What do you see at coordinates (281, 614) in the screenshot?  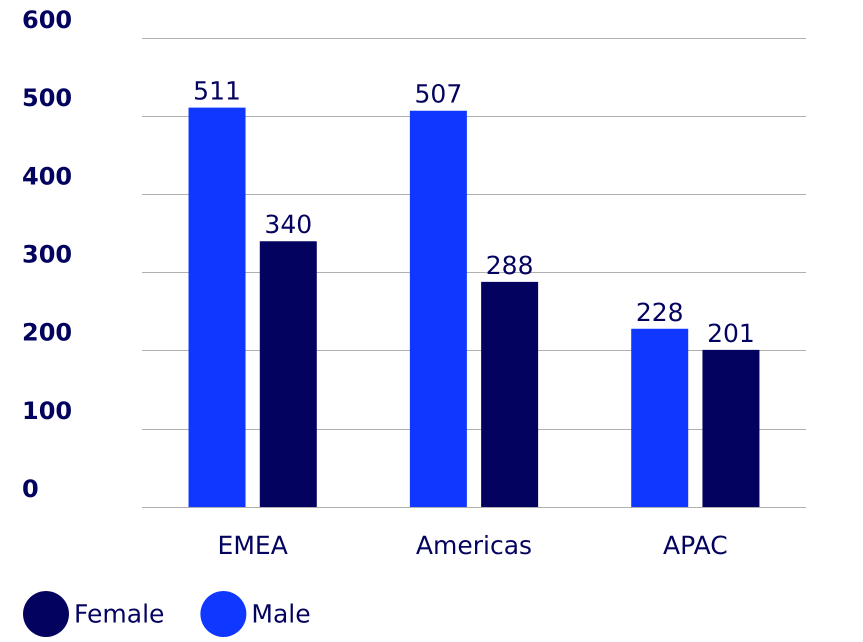 I see `legend-label: Male` at bounding box center [281, 614].